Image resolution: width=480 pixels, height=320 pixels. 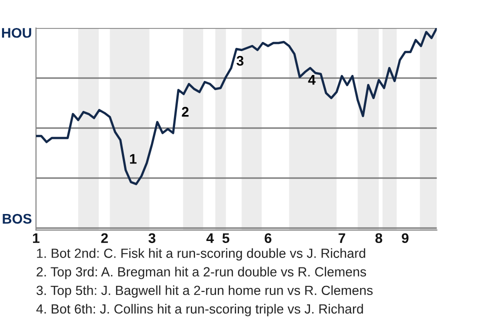 What do you see at coordinates (17, 219) in the screenshot?
I see `text: BOS` at bounding box center [17, 219].